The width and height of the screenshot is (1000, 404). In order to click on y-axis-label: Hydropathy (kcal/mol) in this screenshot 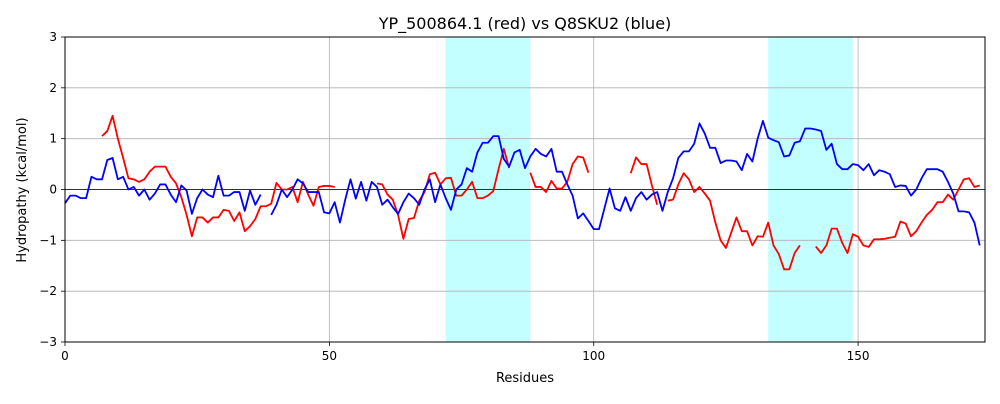, I will do `click(22, 189)`.